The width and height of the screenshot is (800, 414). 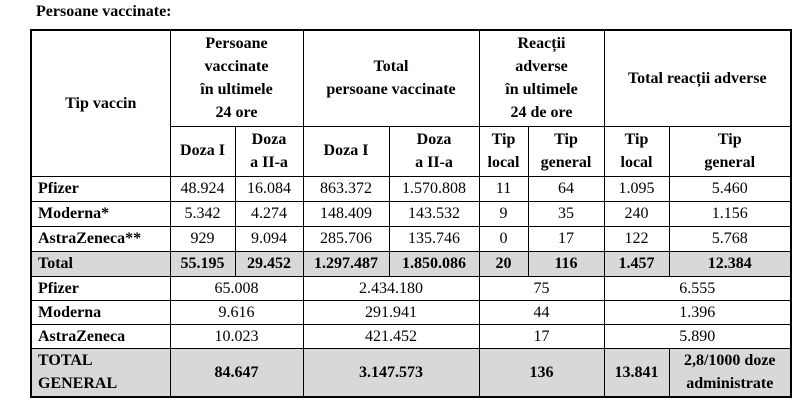 I want to click on header-tip-vaccin: Tip vaccin, so click(x=100, y=103).